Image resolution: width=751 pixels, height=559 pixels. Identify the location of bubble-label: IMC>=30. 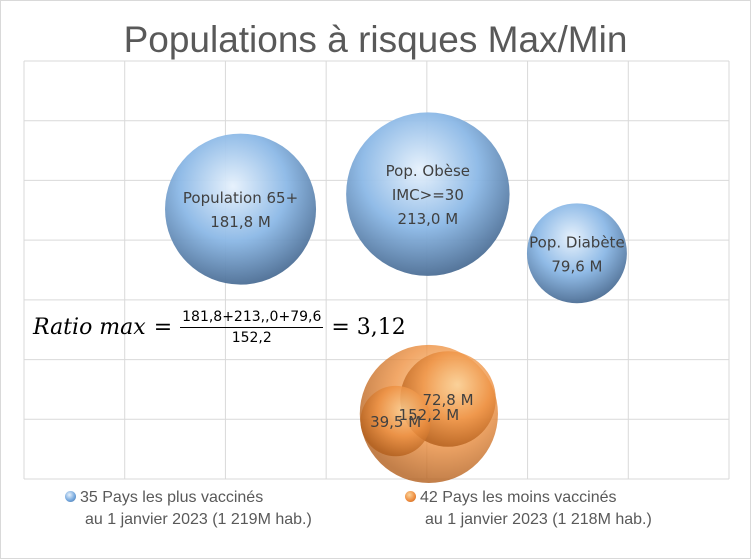
(428, 195).